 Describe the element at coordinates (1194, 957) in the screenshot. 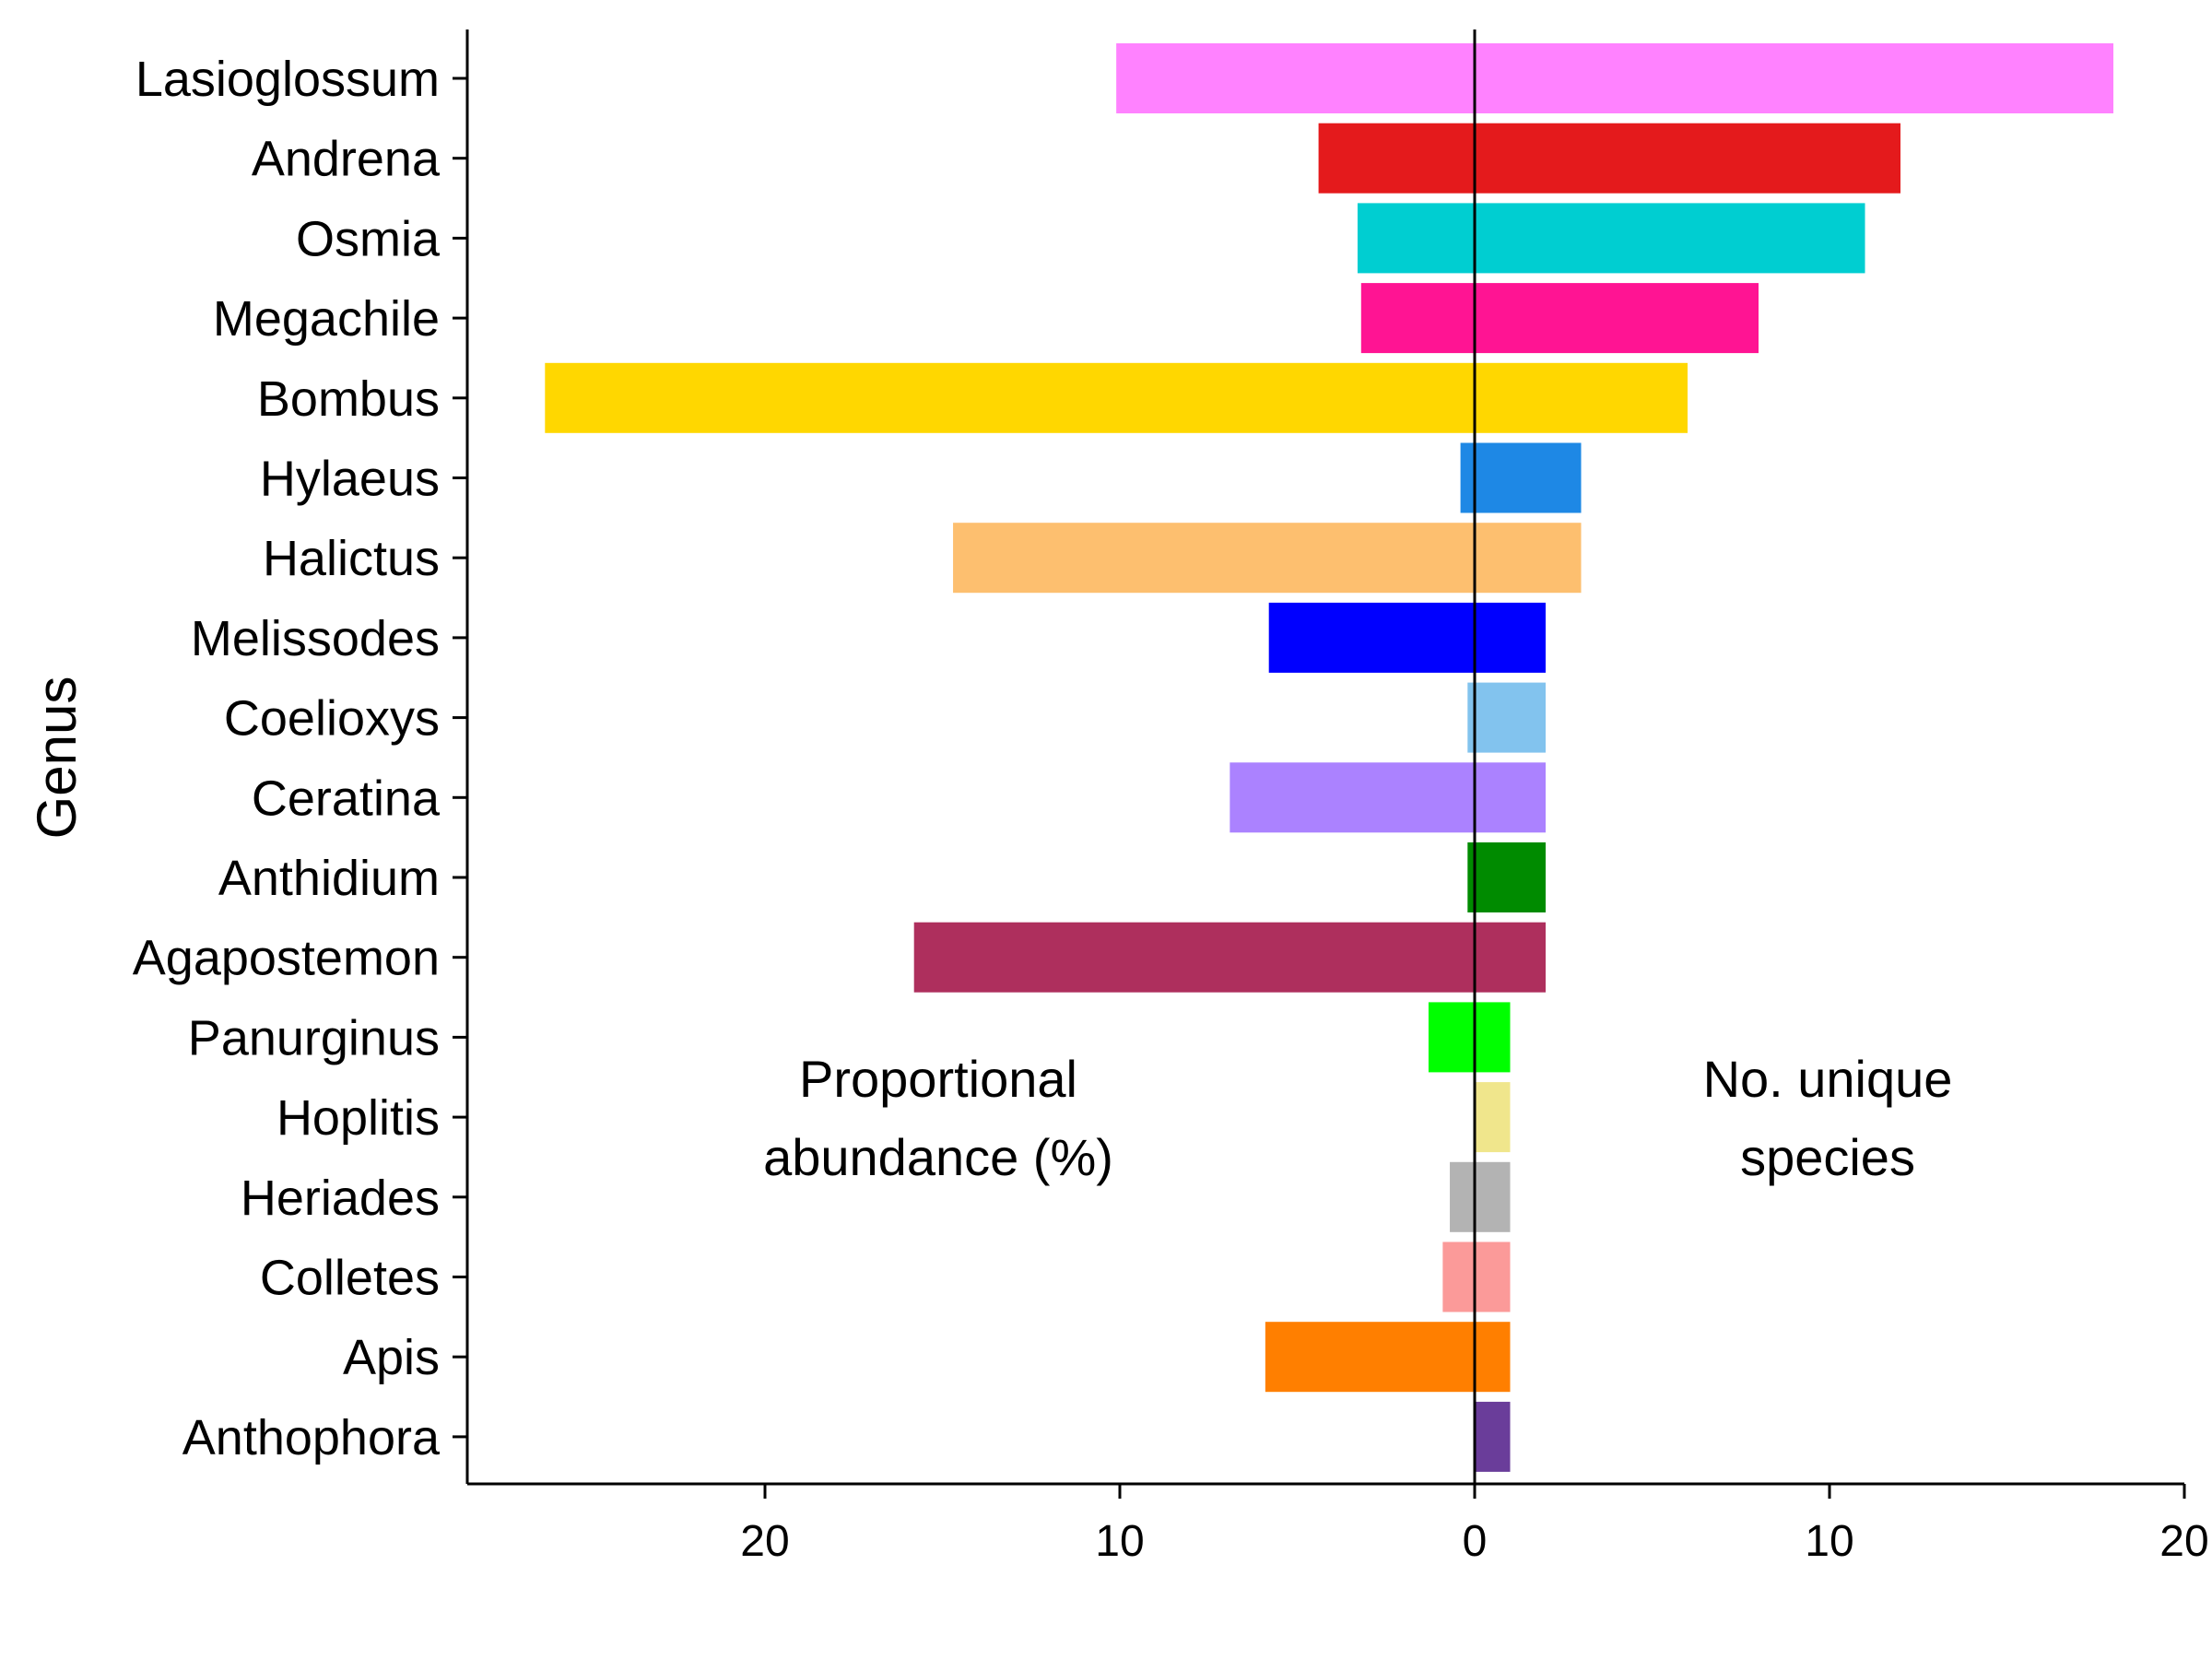

I see `bar-abundance-agapostemon` at that location.